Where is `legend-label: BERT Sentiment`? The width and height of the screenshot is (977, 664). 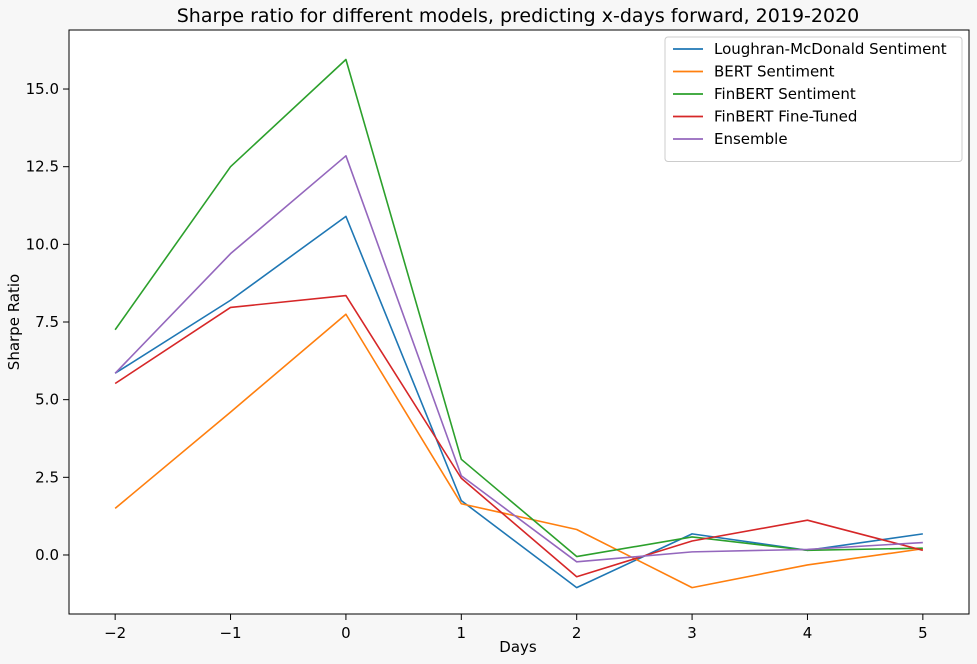 legend-label: BERT Sentiment is located at coordinates (774, 72).